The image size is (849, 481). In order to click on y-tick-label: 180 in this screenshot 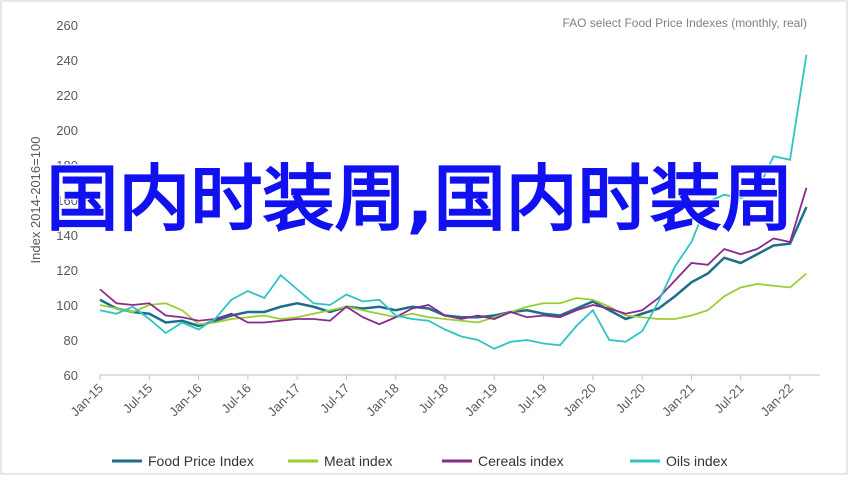, I will do `click(67, 165)`.